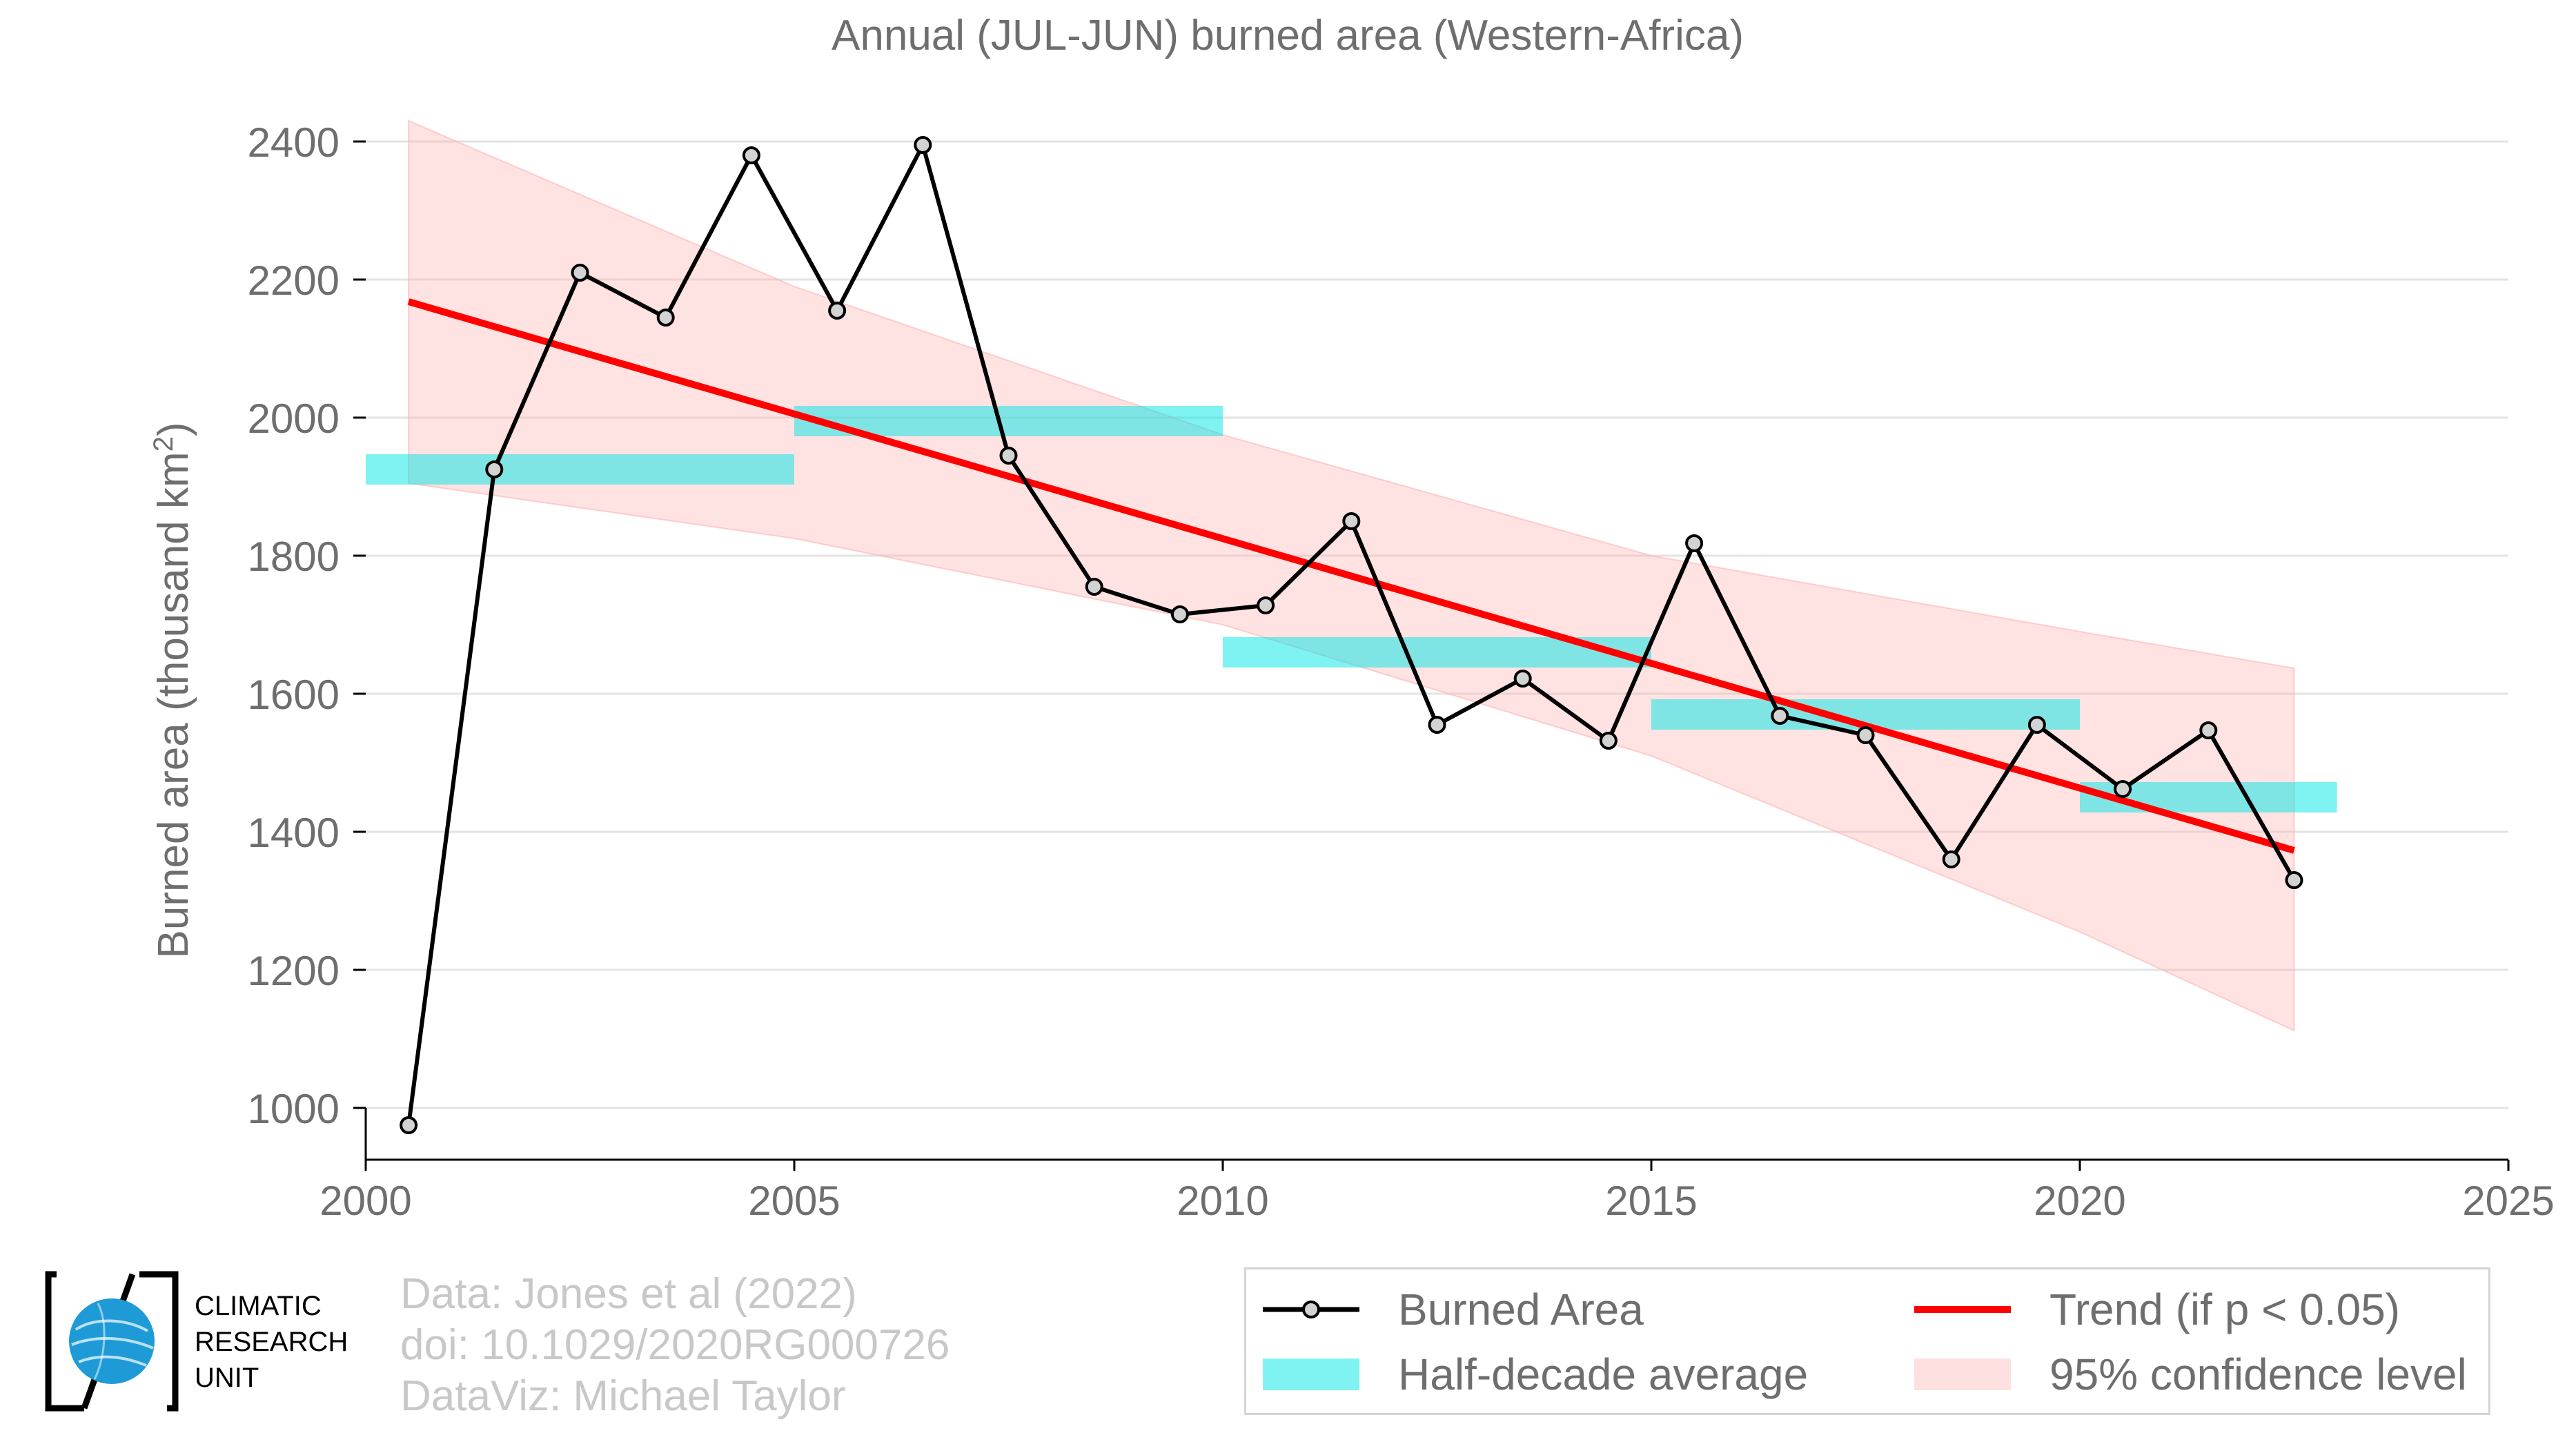  I want to click on logo-text: CLIMATIC RESEARCH UNIT, so click(271, 1342).